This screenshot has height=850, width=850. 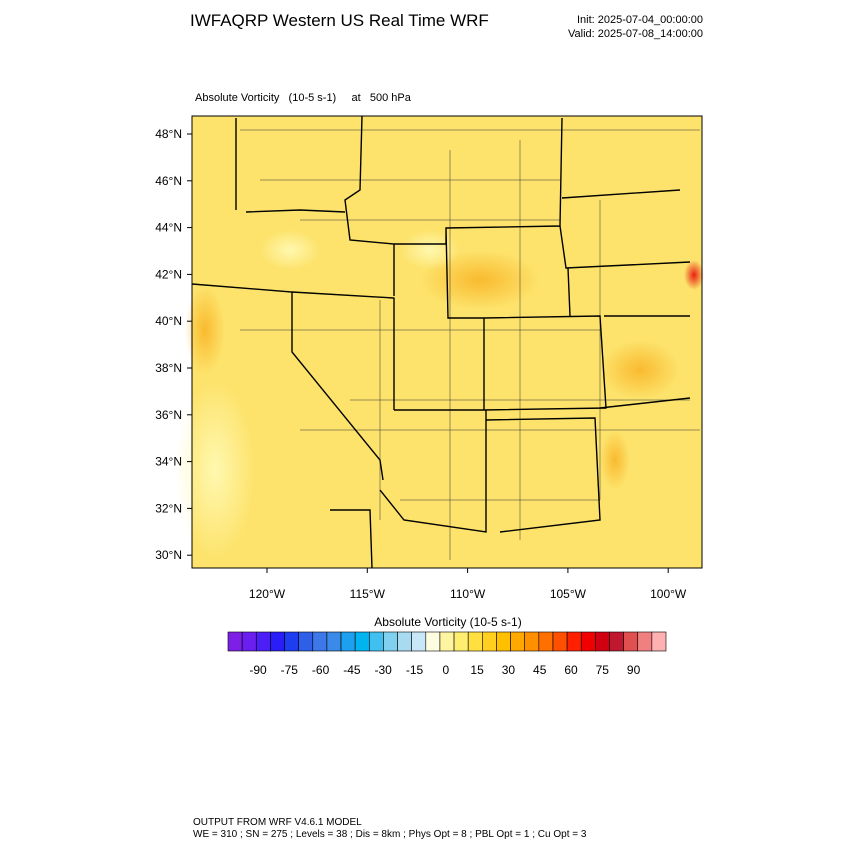 I want to click on colorbar-title: Absolute Vorticity (10-5 s-1), so click(x=447, y=622).